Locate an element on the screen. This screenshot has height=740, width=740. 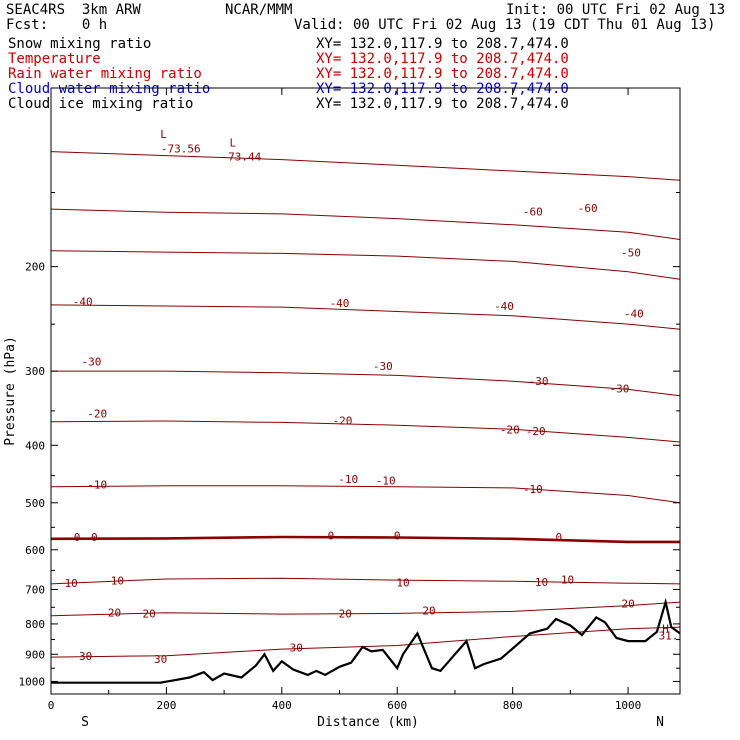
contour-label: -50 is located at coordinates (631, 252).